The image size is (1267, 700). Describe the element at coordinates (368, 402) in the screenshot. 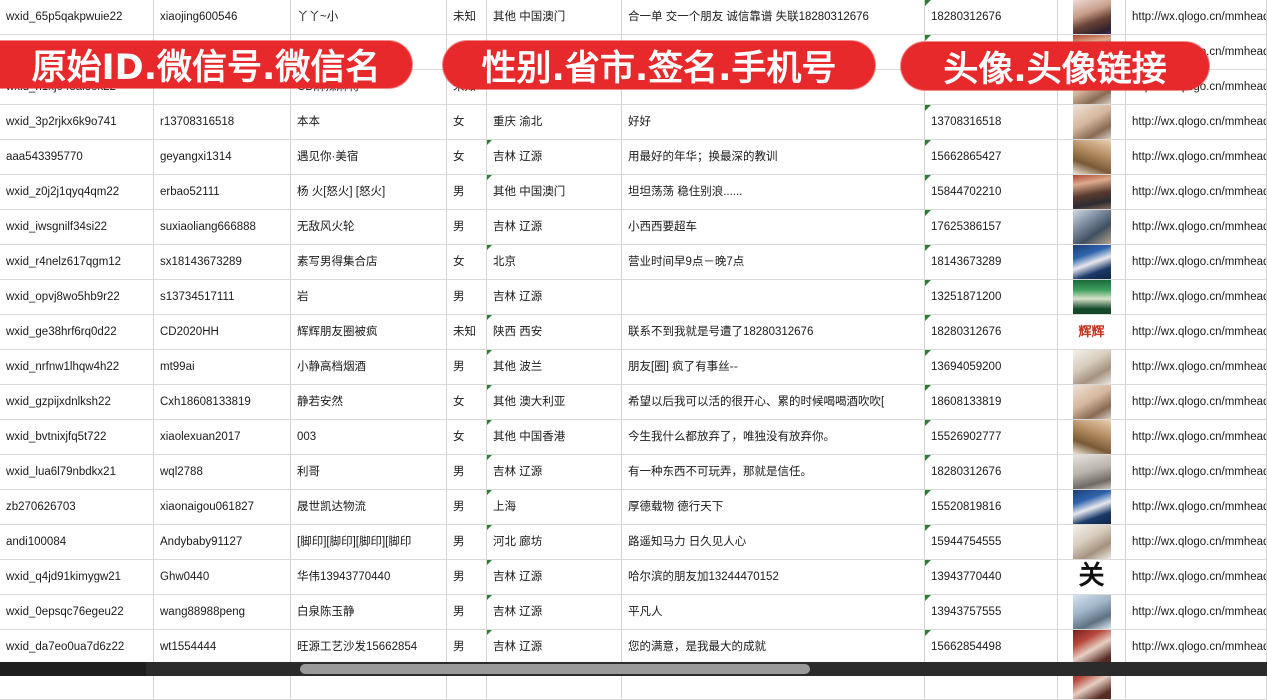

I see `cell-nickname: 静若安然` at that location.